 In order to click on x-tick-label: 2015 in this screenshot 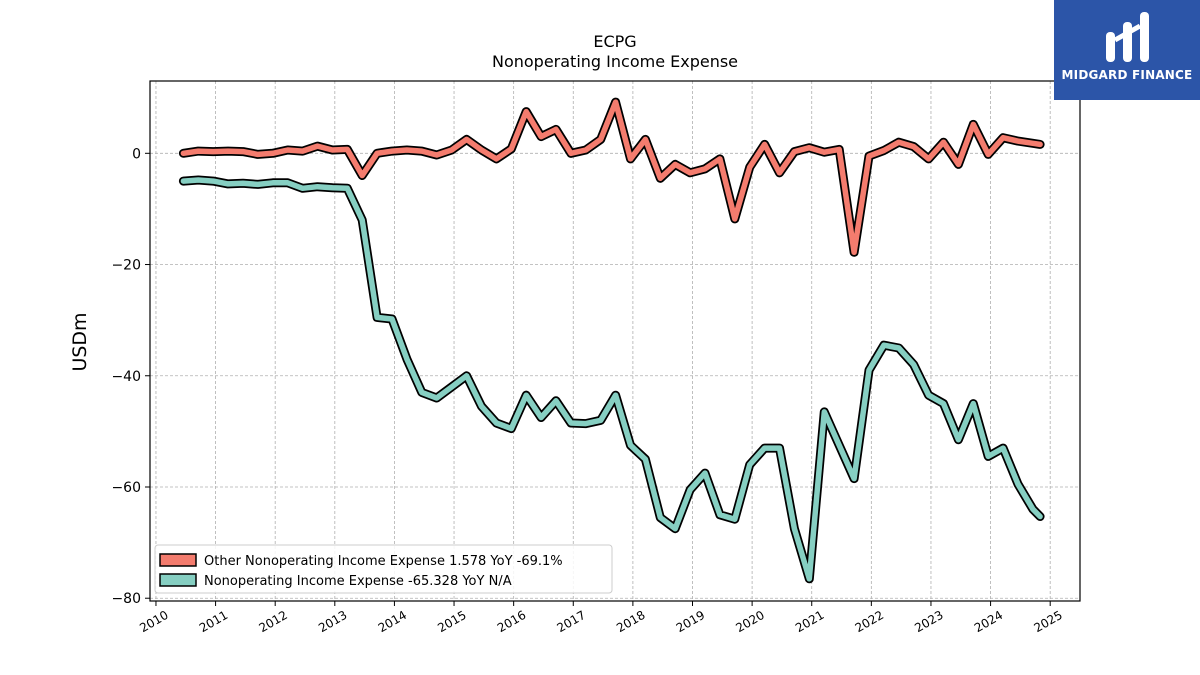, I will do `click(451, 621)`.